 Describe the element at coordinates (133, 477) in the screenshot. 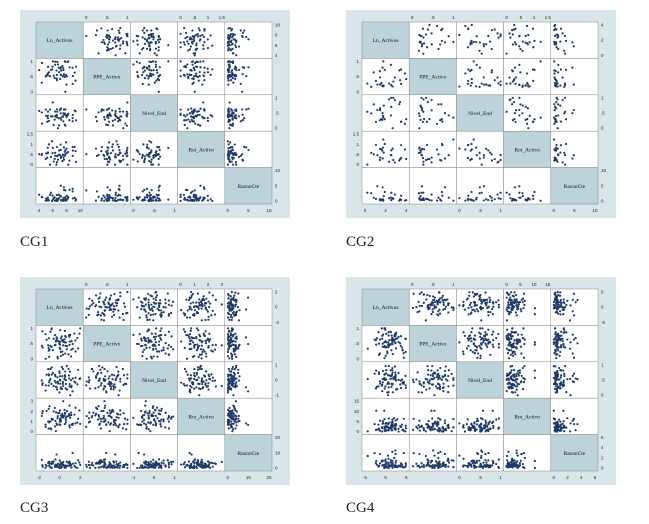

I see `x-tick-label: -1` at that location.